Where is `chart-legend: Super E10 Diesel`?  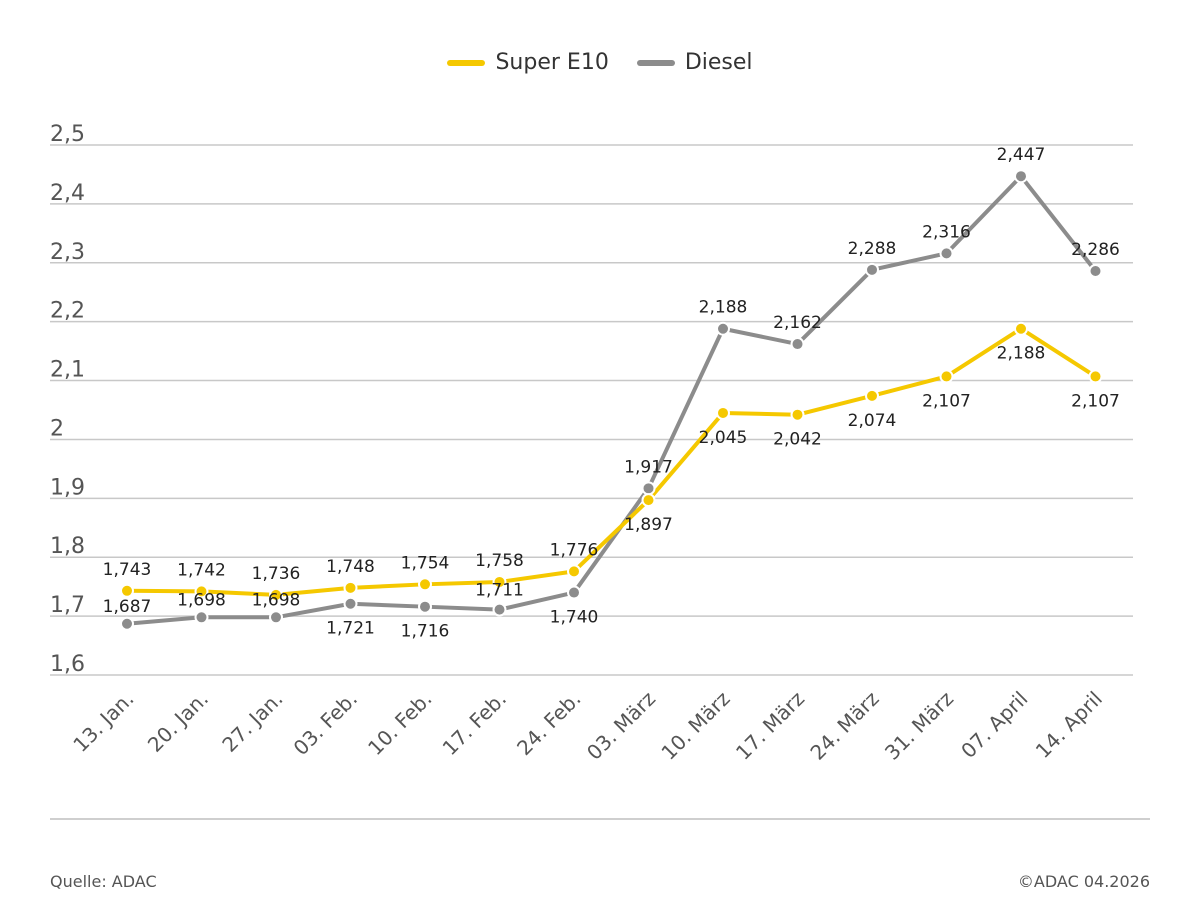 chart-legend: Super E10 Diesel is located at coordinates (600, 62).